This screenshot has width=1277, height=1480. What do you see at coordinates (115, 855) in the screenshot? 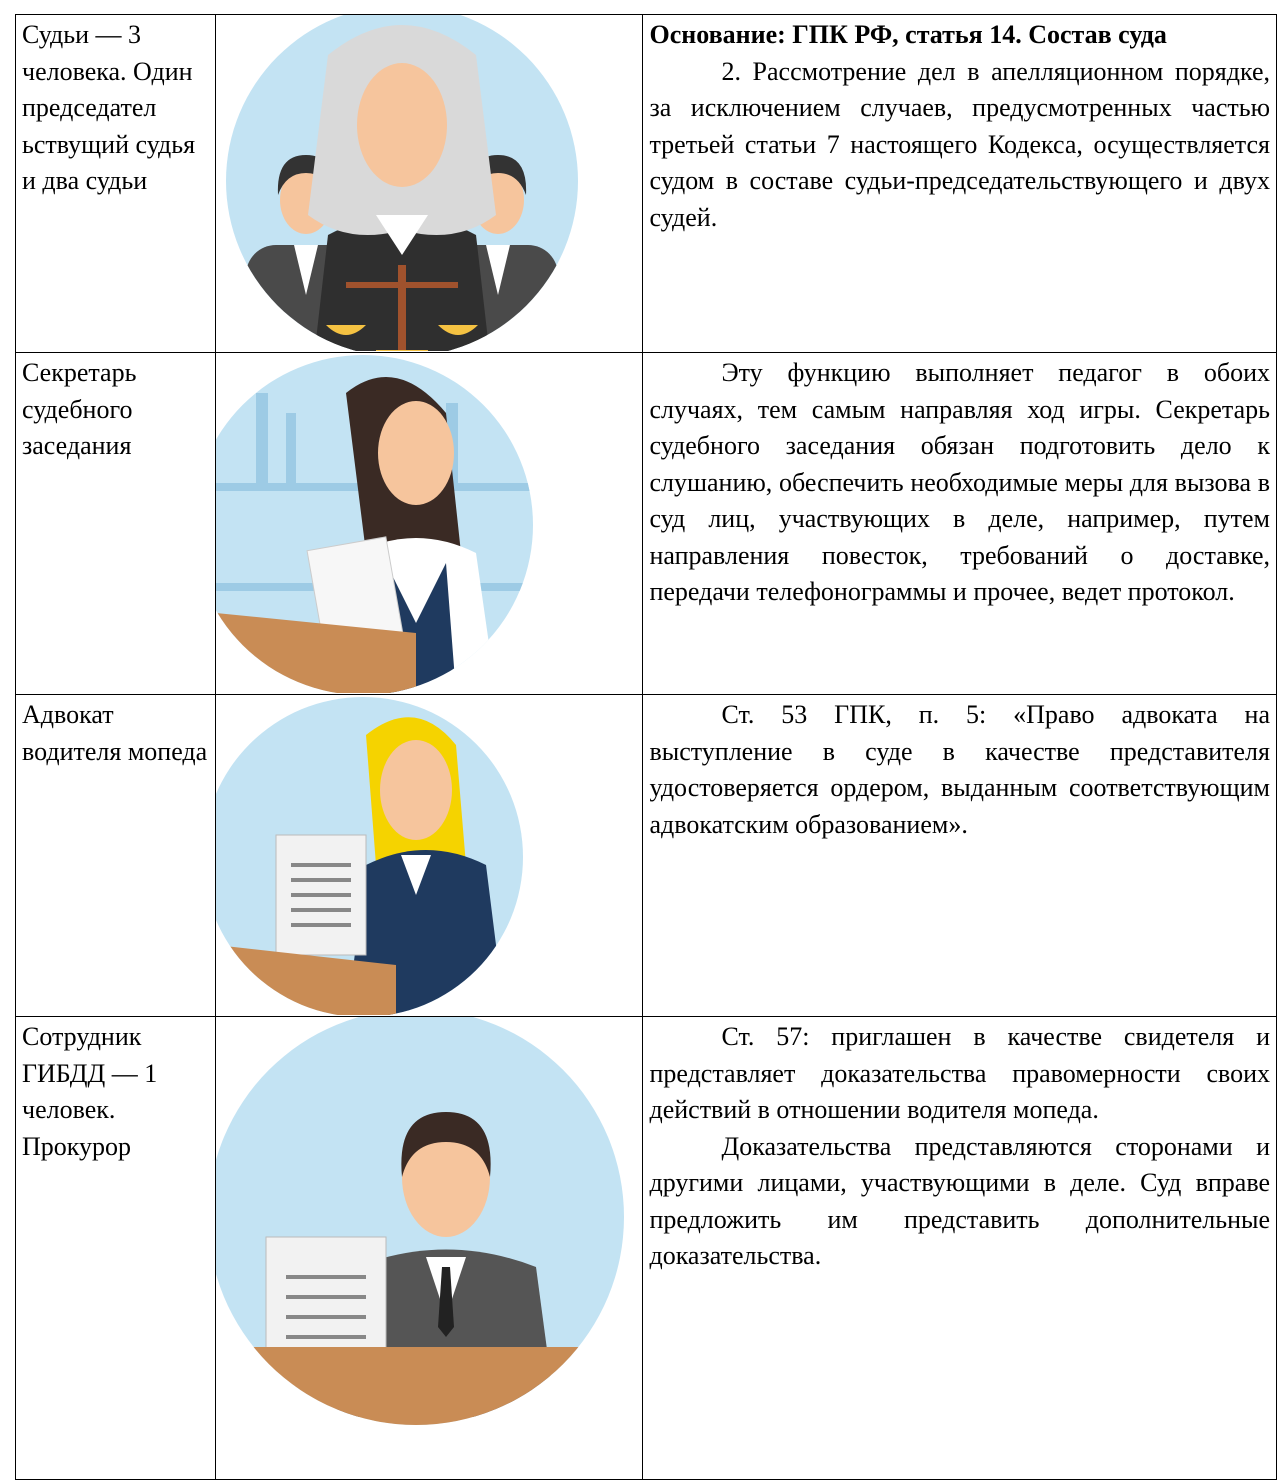
I see `role-cell: Адвокат водителя мопеда` at bounding box center [115, 855].